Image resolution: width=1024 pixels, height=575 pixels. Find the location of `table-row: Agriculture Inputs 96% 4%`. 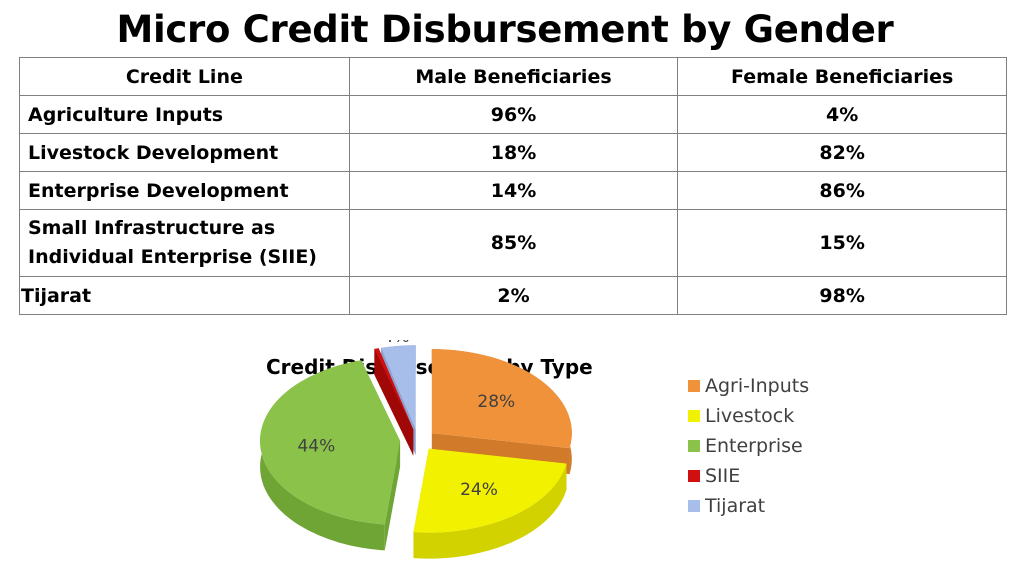

table-row: Agriculture Inputs 96% 4% is located at coordinates (513, 114).